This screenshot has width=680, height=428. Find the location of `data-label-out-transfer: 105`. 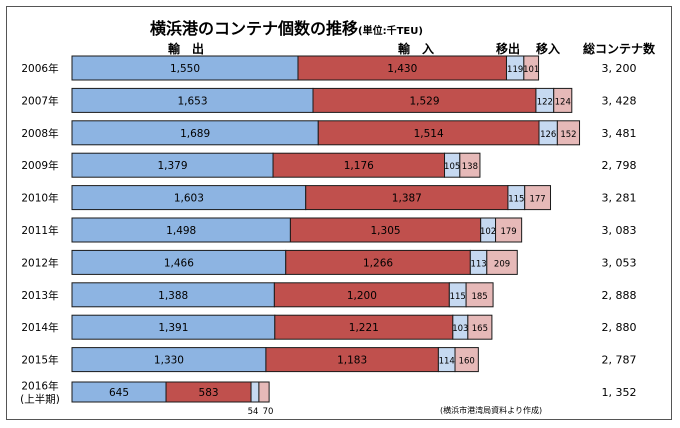

data-label-out-transfer: 105 is located at coordinates (452, 167).